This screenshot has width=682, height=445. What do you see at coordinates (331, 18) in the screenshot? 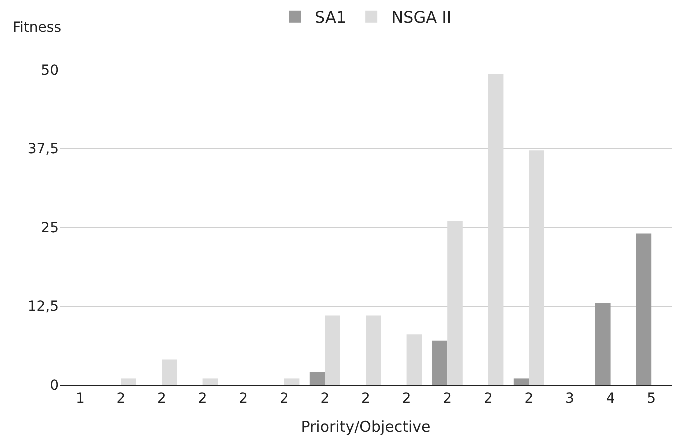
I see `legend-label: SA1` at bounding box center [331, 18].